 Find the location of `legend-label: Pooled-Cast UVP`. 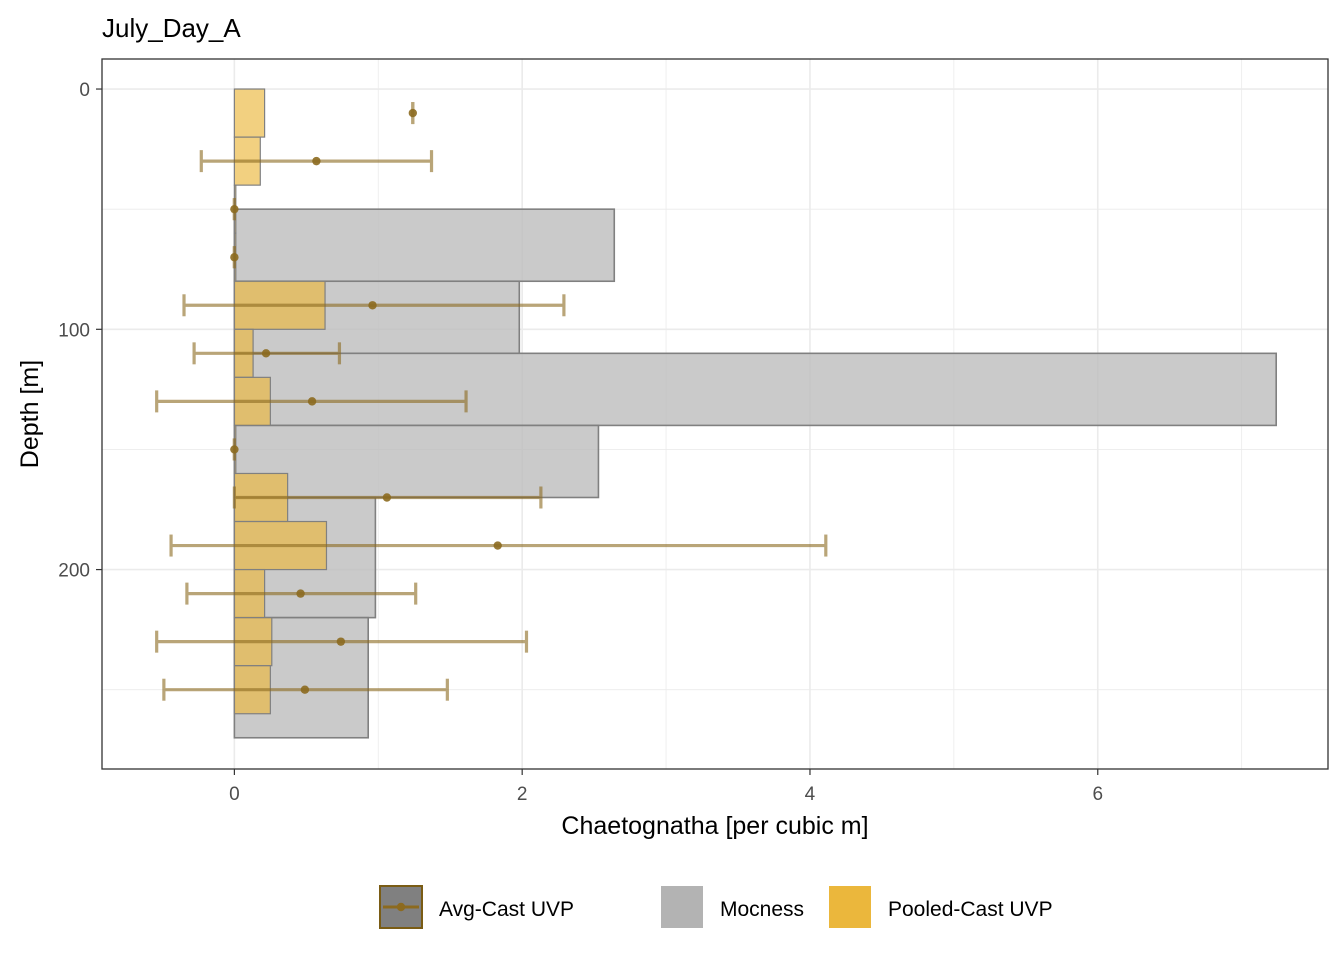

legend-label: Pooled-Cast UVP is located at coordinates (970, 909).